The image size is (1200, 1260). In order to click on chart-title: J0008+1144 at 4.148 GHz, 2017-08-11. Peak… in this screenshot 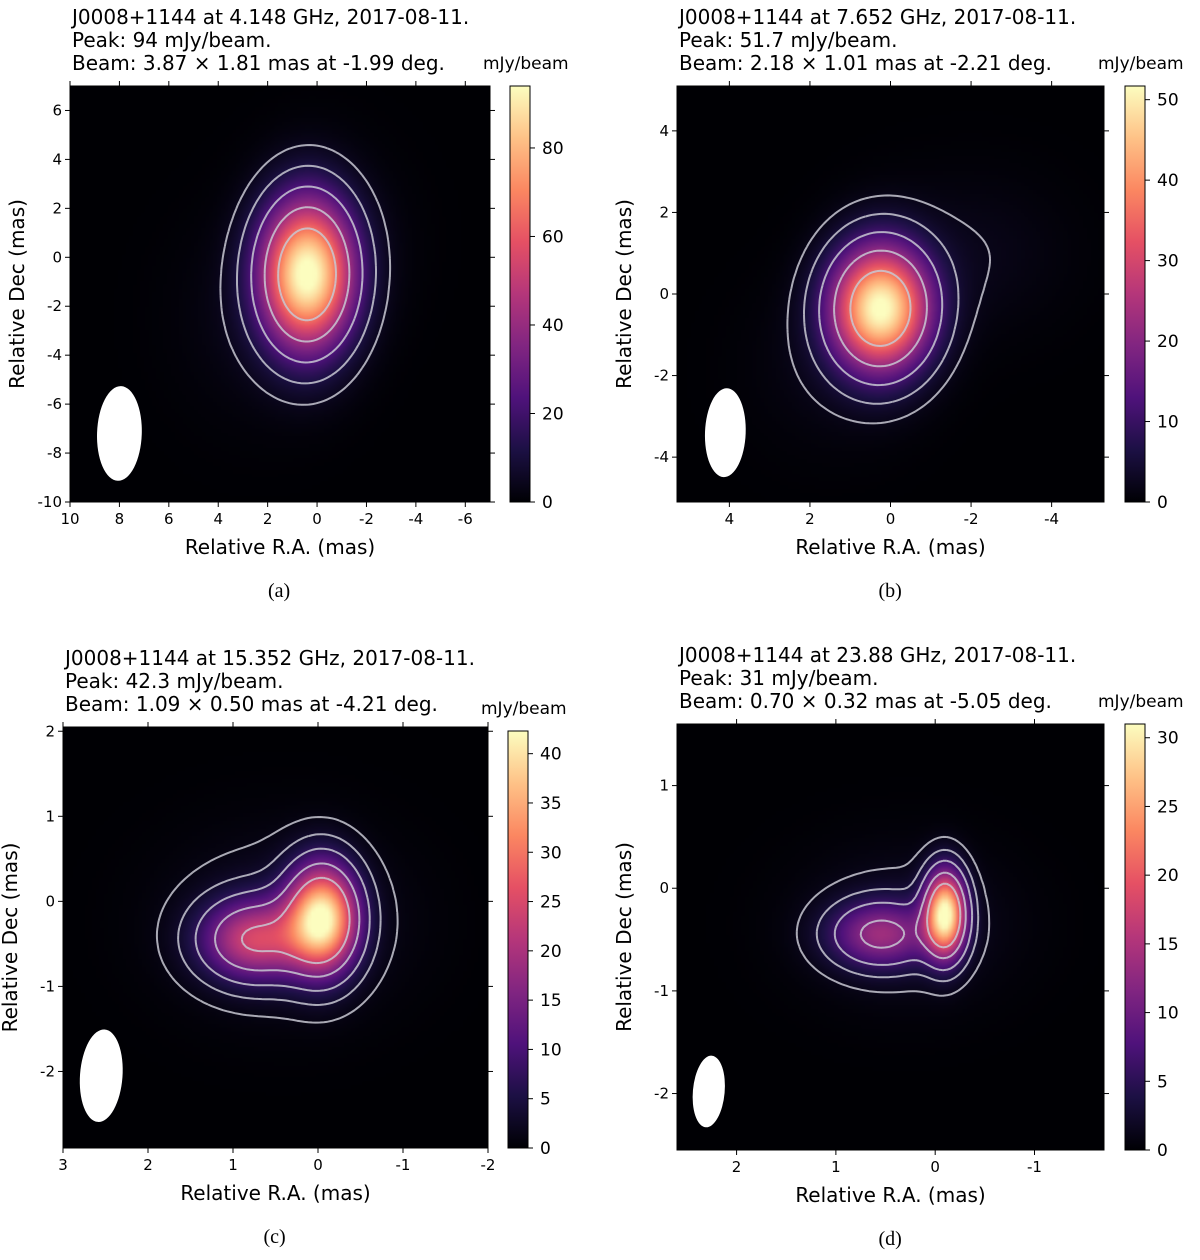, I will do `click(270, 40)`.